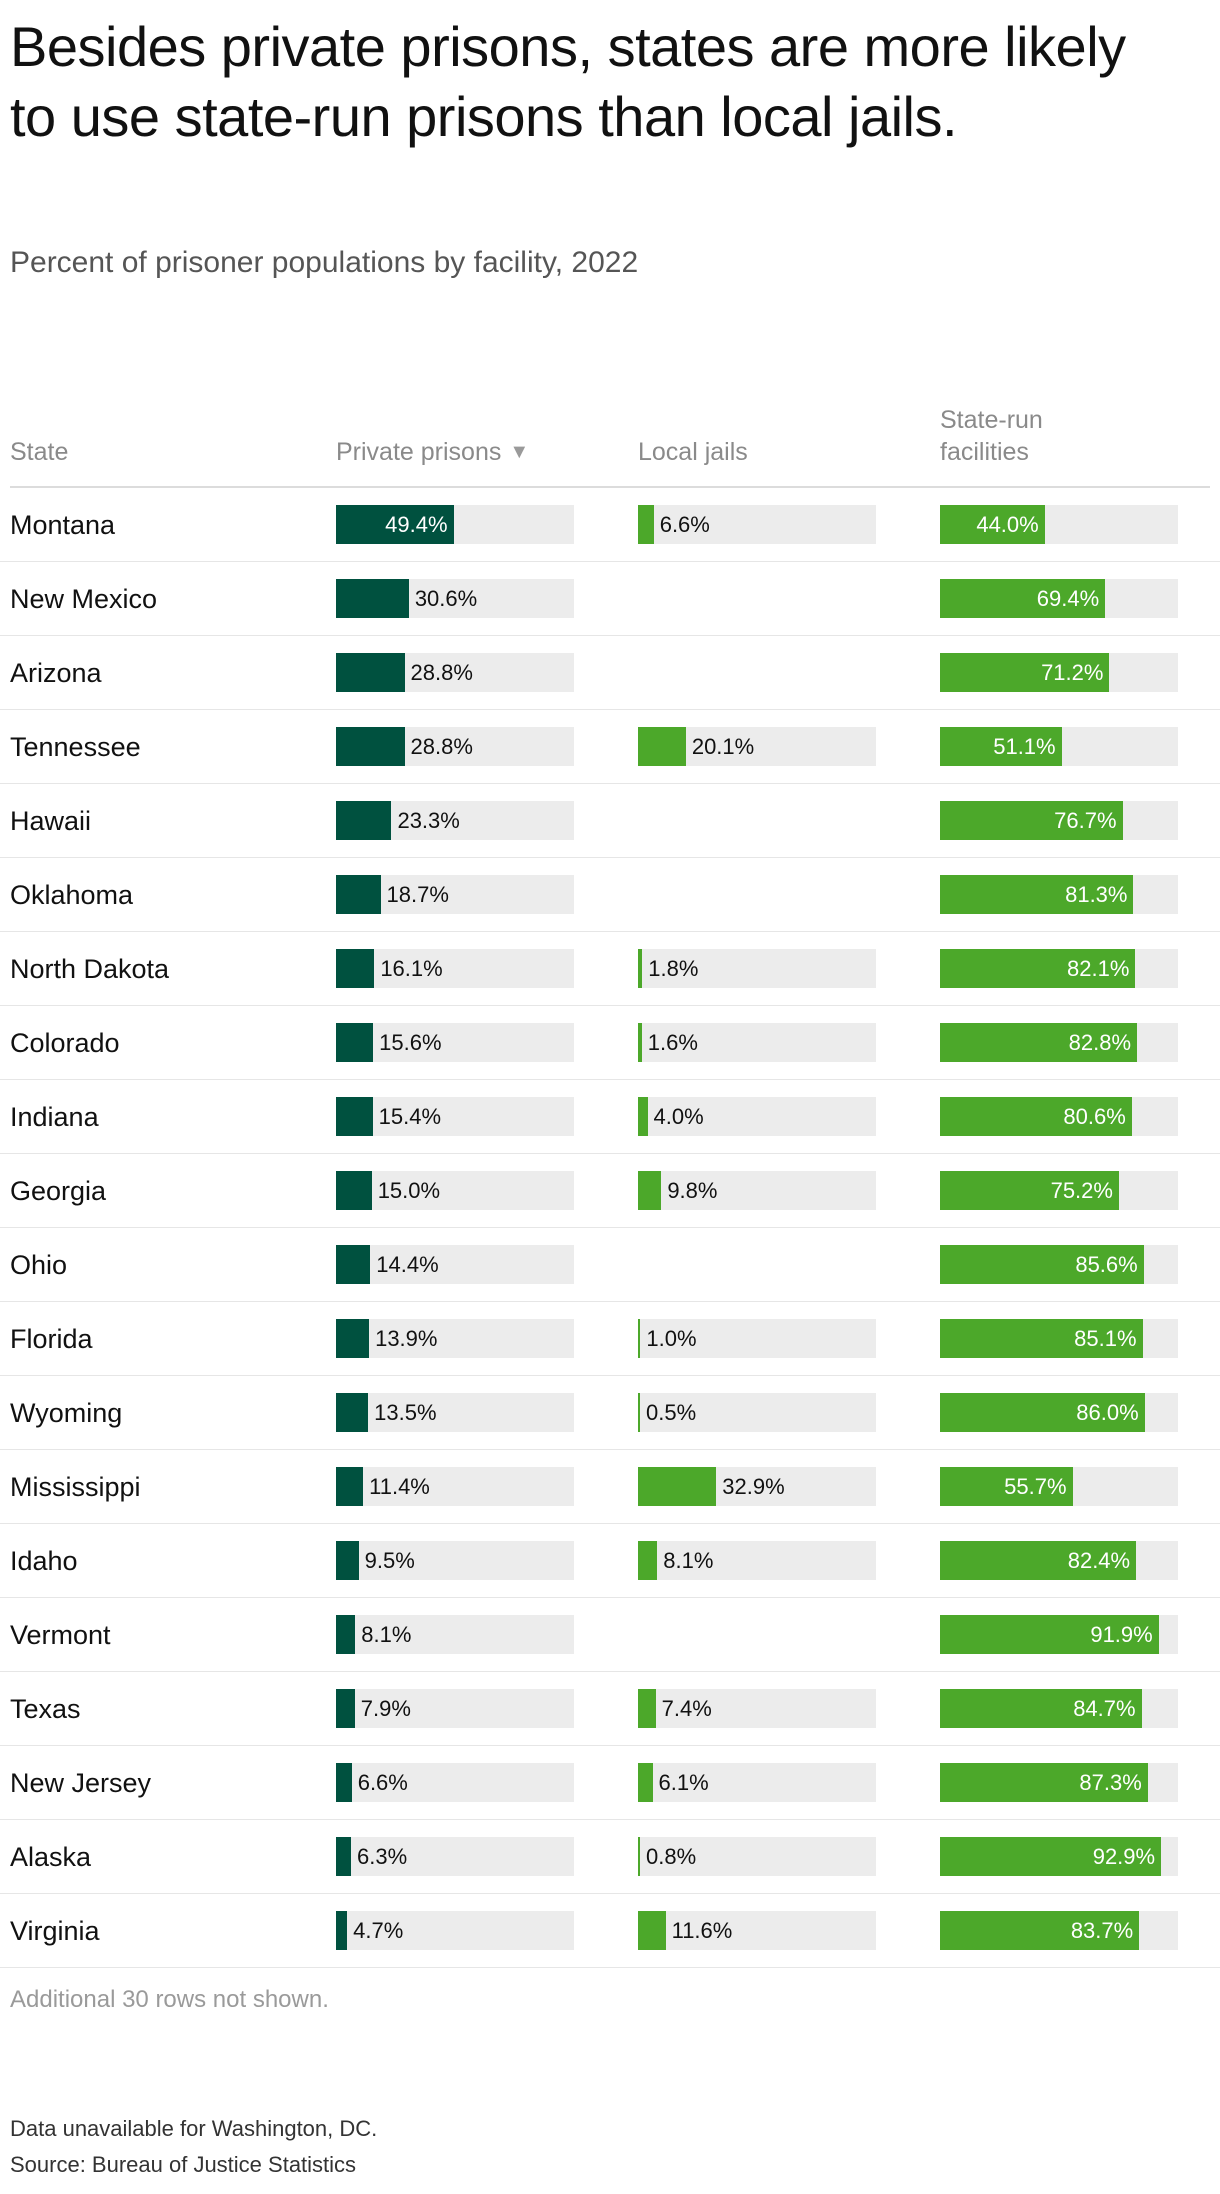 The width and height of the screenshot is (1220, 2194). Describe the element at coordinates (60, 1635) in the screenshot. I see `state-name: Vermont` at that location.